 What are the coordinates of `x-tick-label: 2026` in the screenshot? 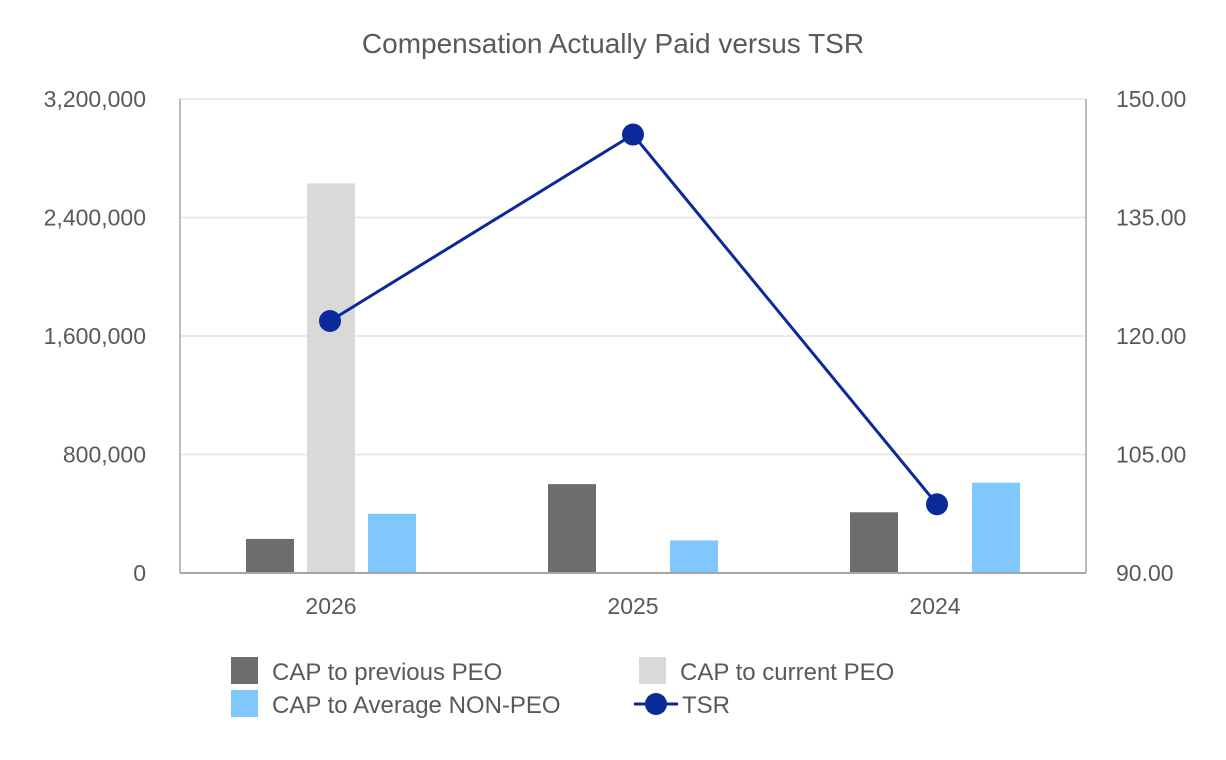 It's located at (330, 606).